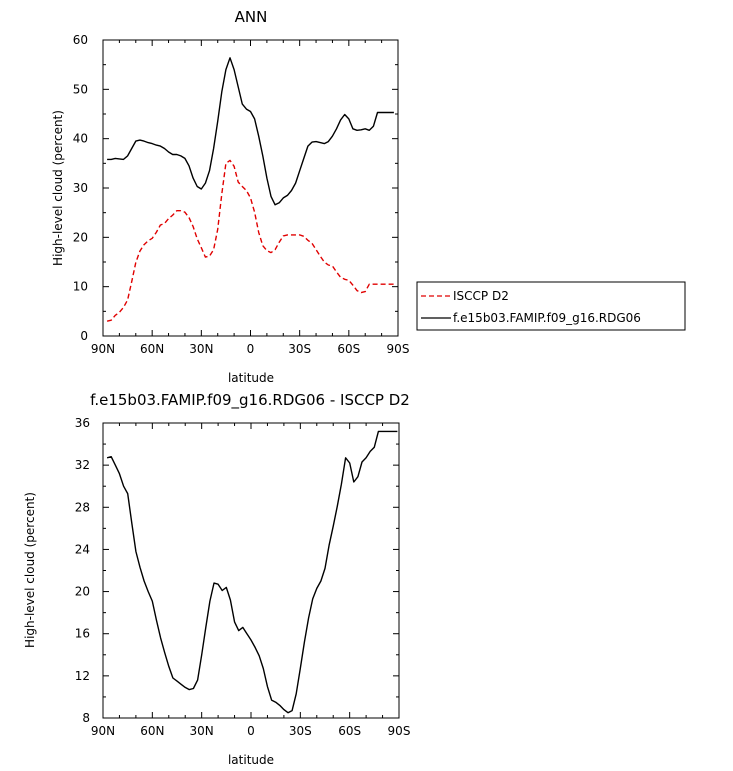 The height and width of the screenshot is (771, 733). What do you see at coordinates (82, 549) in the screenshot?
I see `bottom-y-tick-label: 24` at bounding box center [82, 549].